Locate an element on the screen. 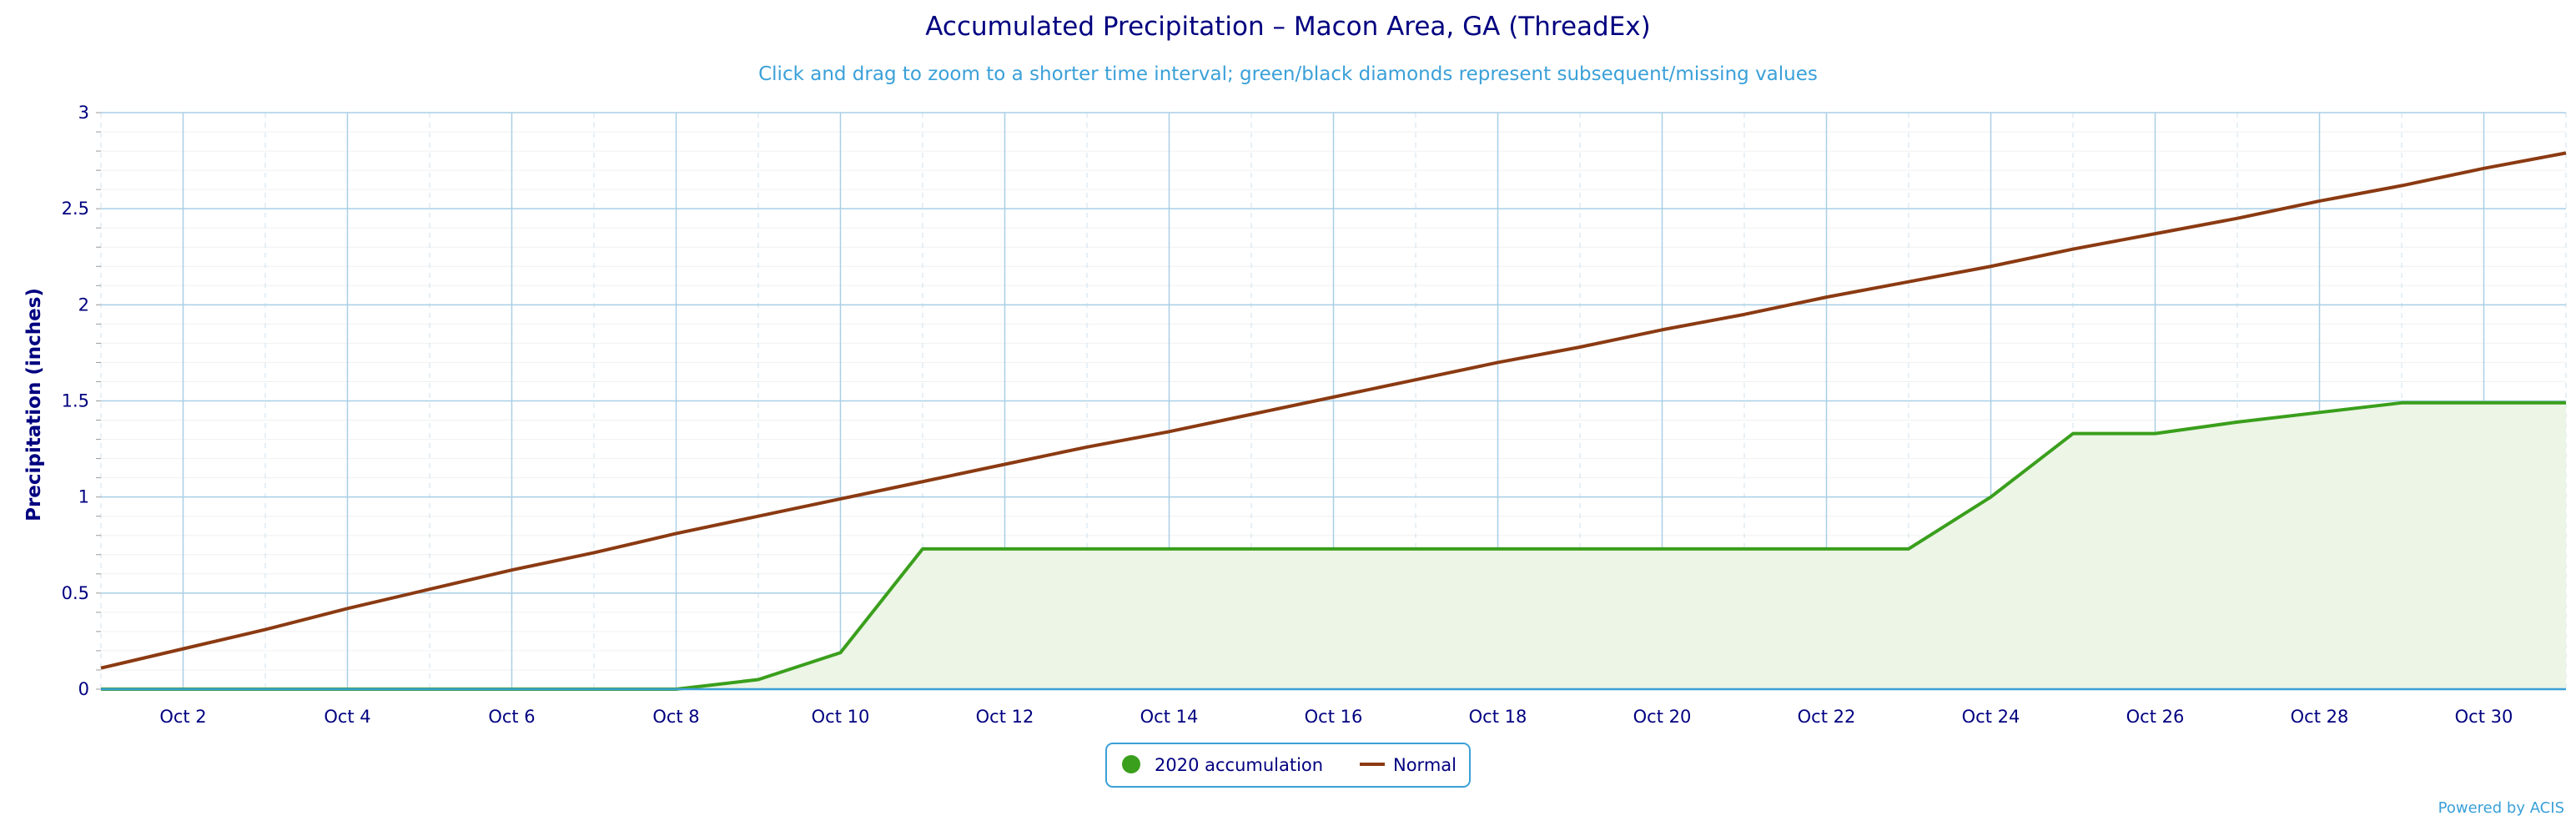 The width and height of the screenshot is (2576, 821). y-tick-label: 1 is located at coordinates (83, 497).